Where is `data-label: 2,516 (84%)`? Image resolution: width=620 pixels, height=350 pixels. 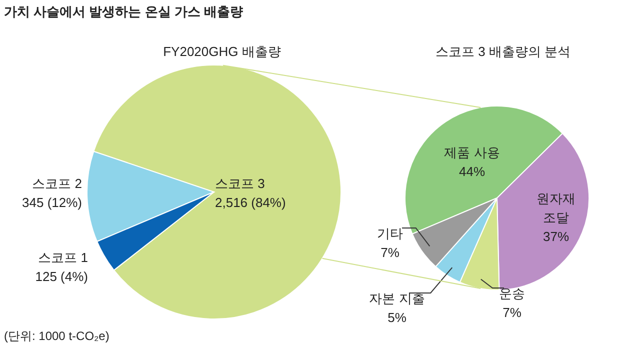 data-label: 2,516 (84%) is located at coordinates (250, 202).